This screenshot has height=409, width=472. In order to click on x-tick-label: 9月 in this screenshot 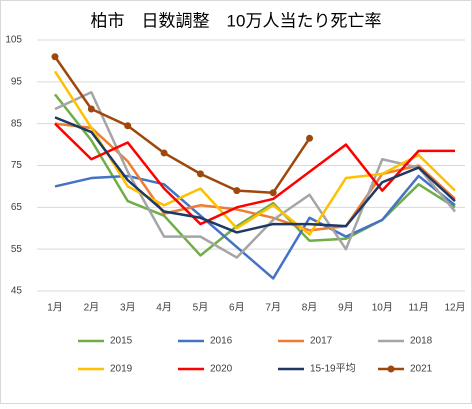, I will do `click(346, 308)`.